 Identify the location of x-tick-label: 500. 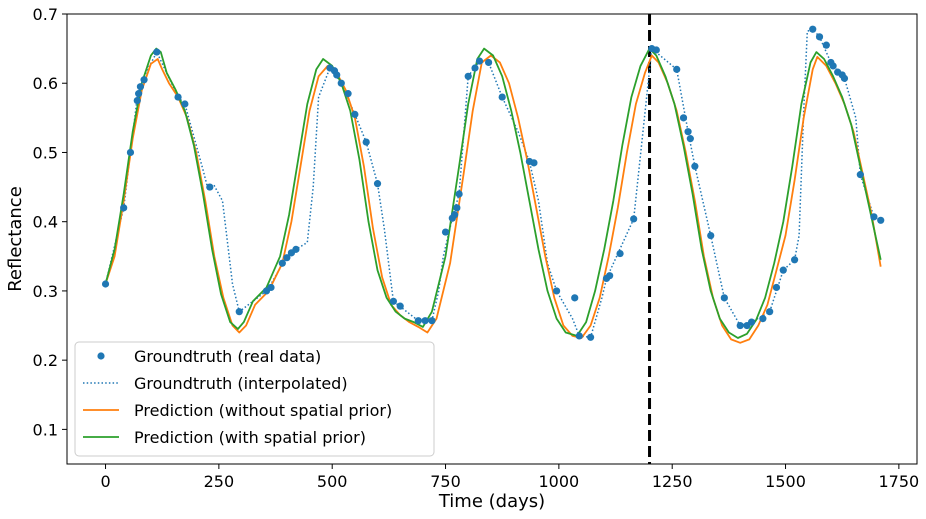
(332, 481).